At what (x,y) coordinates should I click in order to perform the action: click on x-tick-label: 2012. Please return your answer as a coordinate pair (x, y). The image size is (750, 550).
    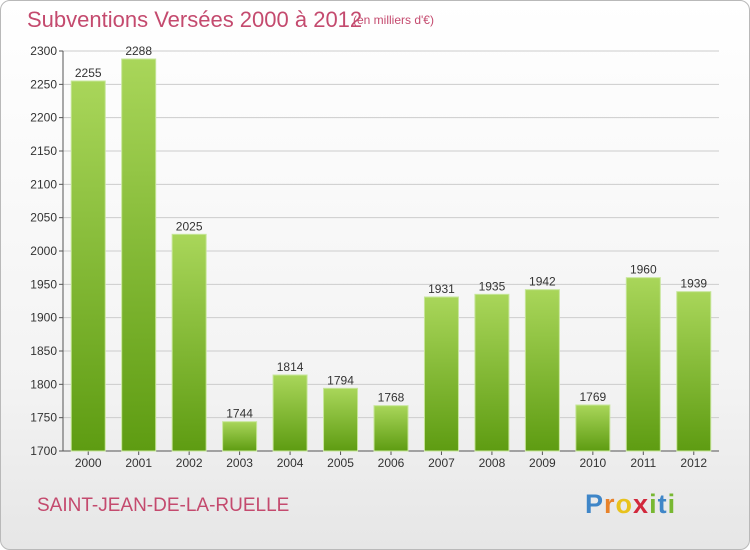
    Looking at the image, I should click on (693, 463).